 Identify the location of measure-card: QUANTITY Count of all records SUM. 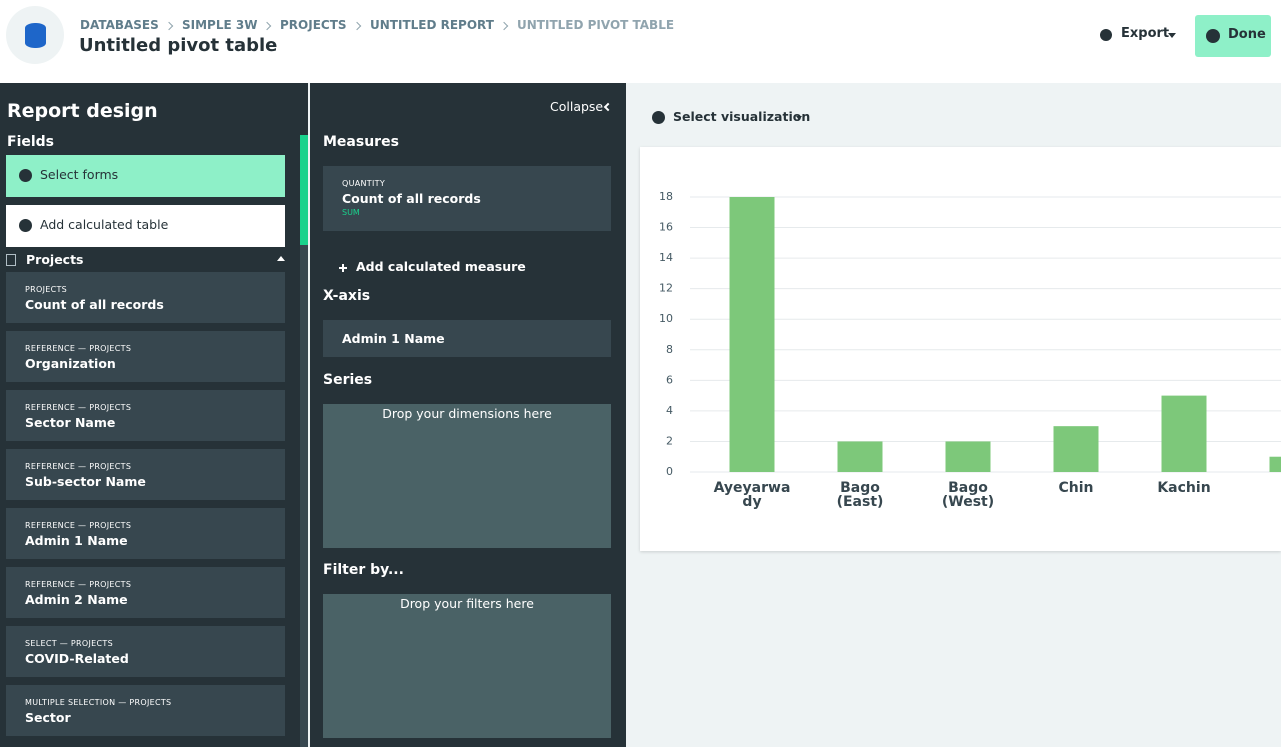
(467, 198).